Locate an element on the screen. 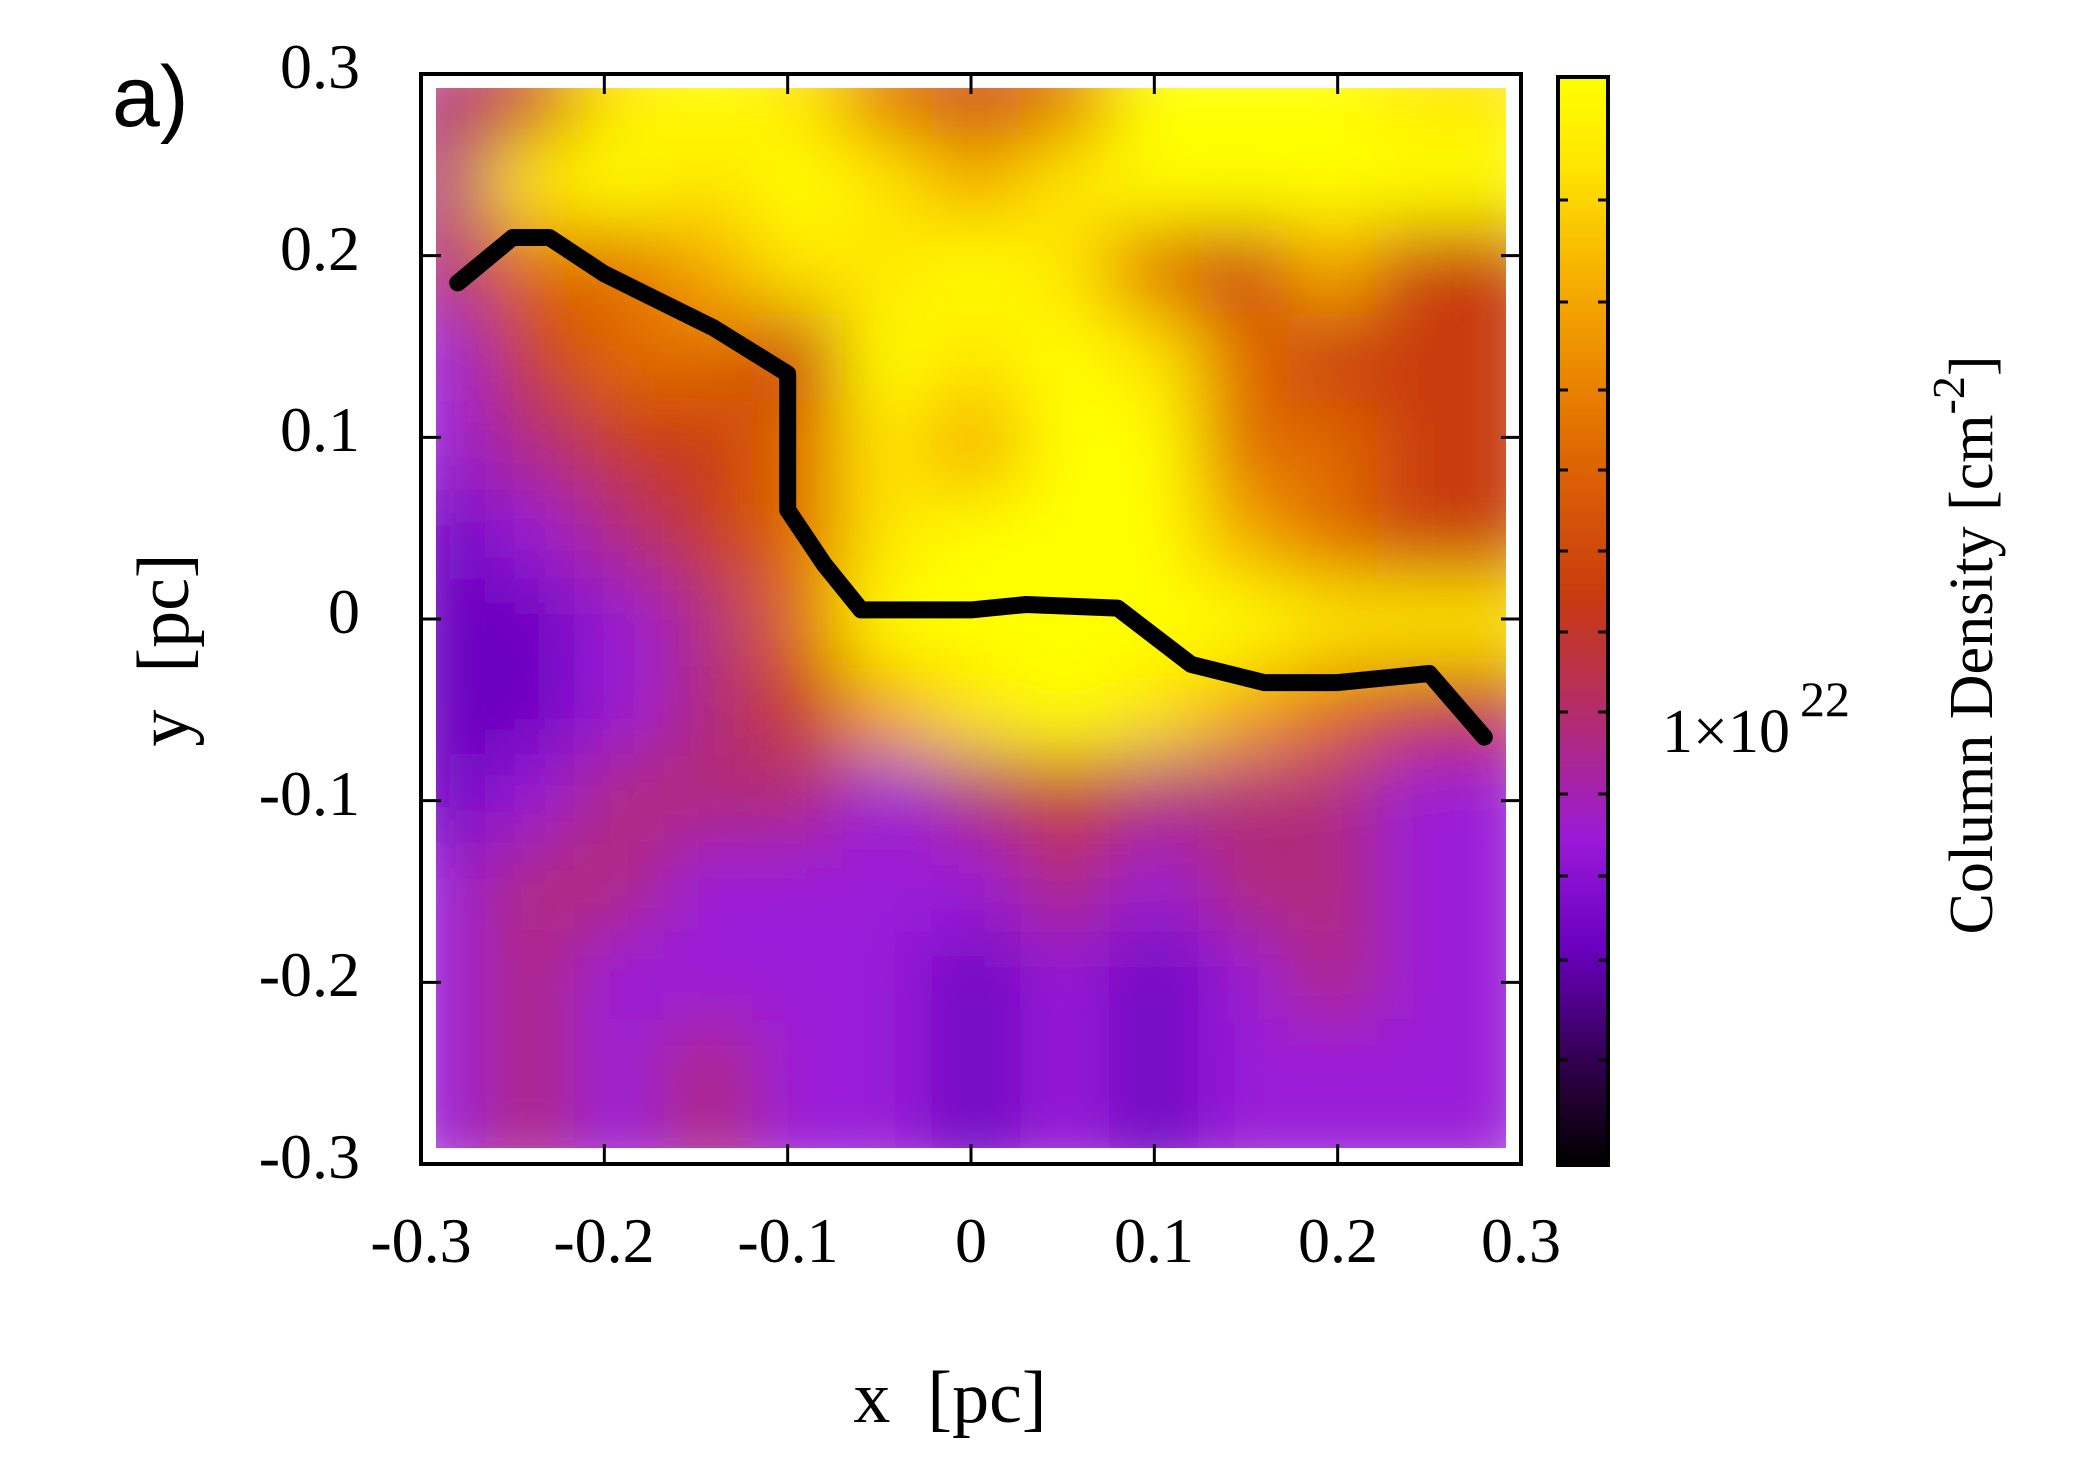 Image resolution: width=2076 pixels, height=1468 pixels. colorbar-title: Column Density [cm-2] is located at coordinates (1964, 644).